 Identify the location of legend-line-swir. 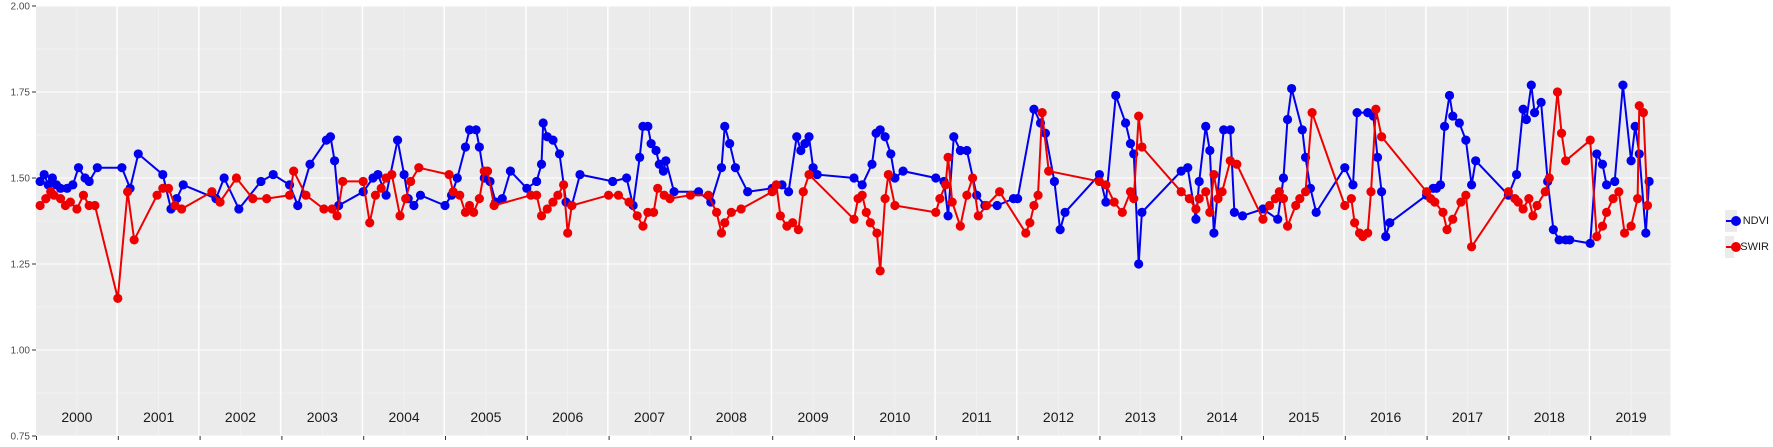
(1730, 247).